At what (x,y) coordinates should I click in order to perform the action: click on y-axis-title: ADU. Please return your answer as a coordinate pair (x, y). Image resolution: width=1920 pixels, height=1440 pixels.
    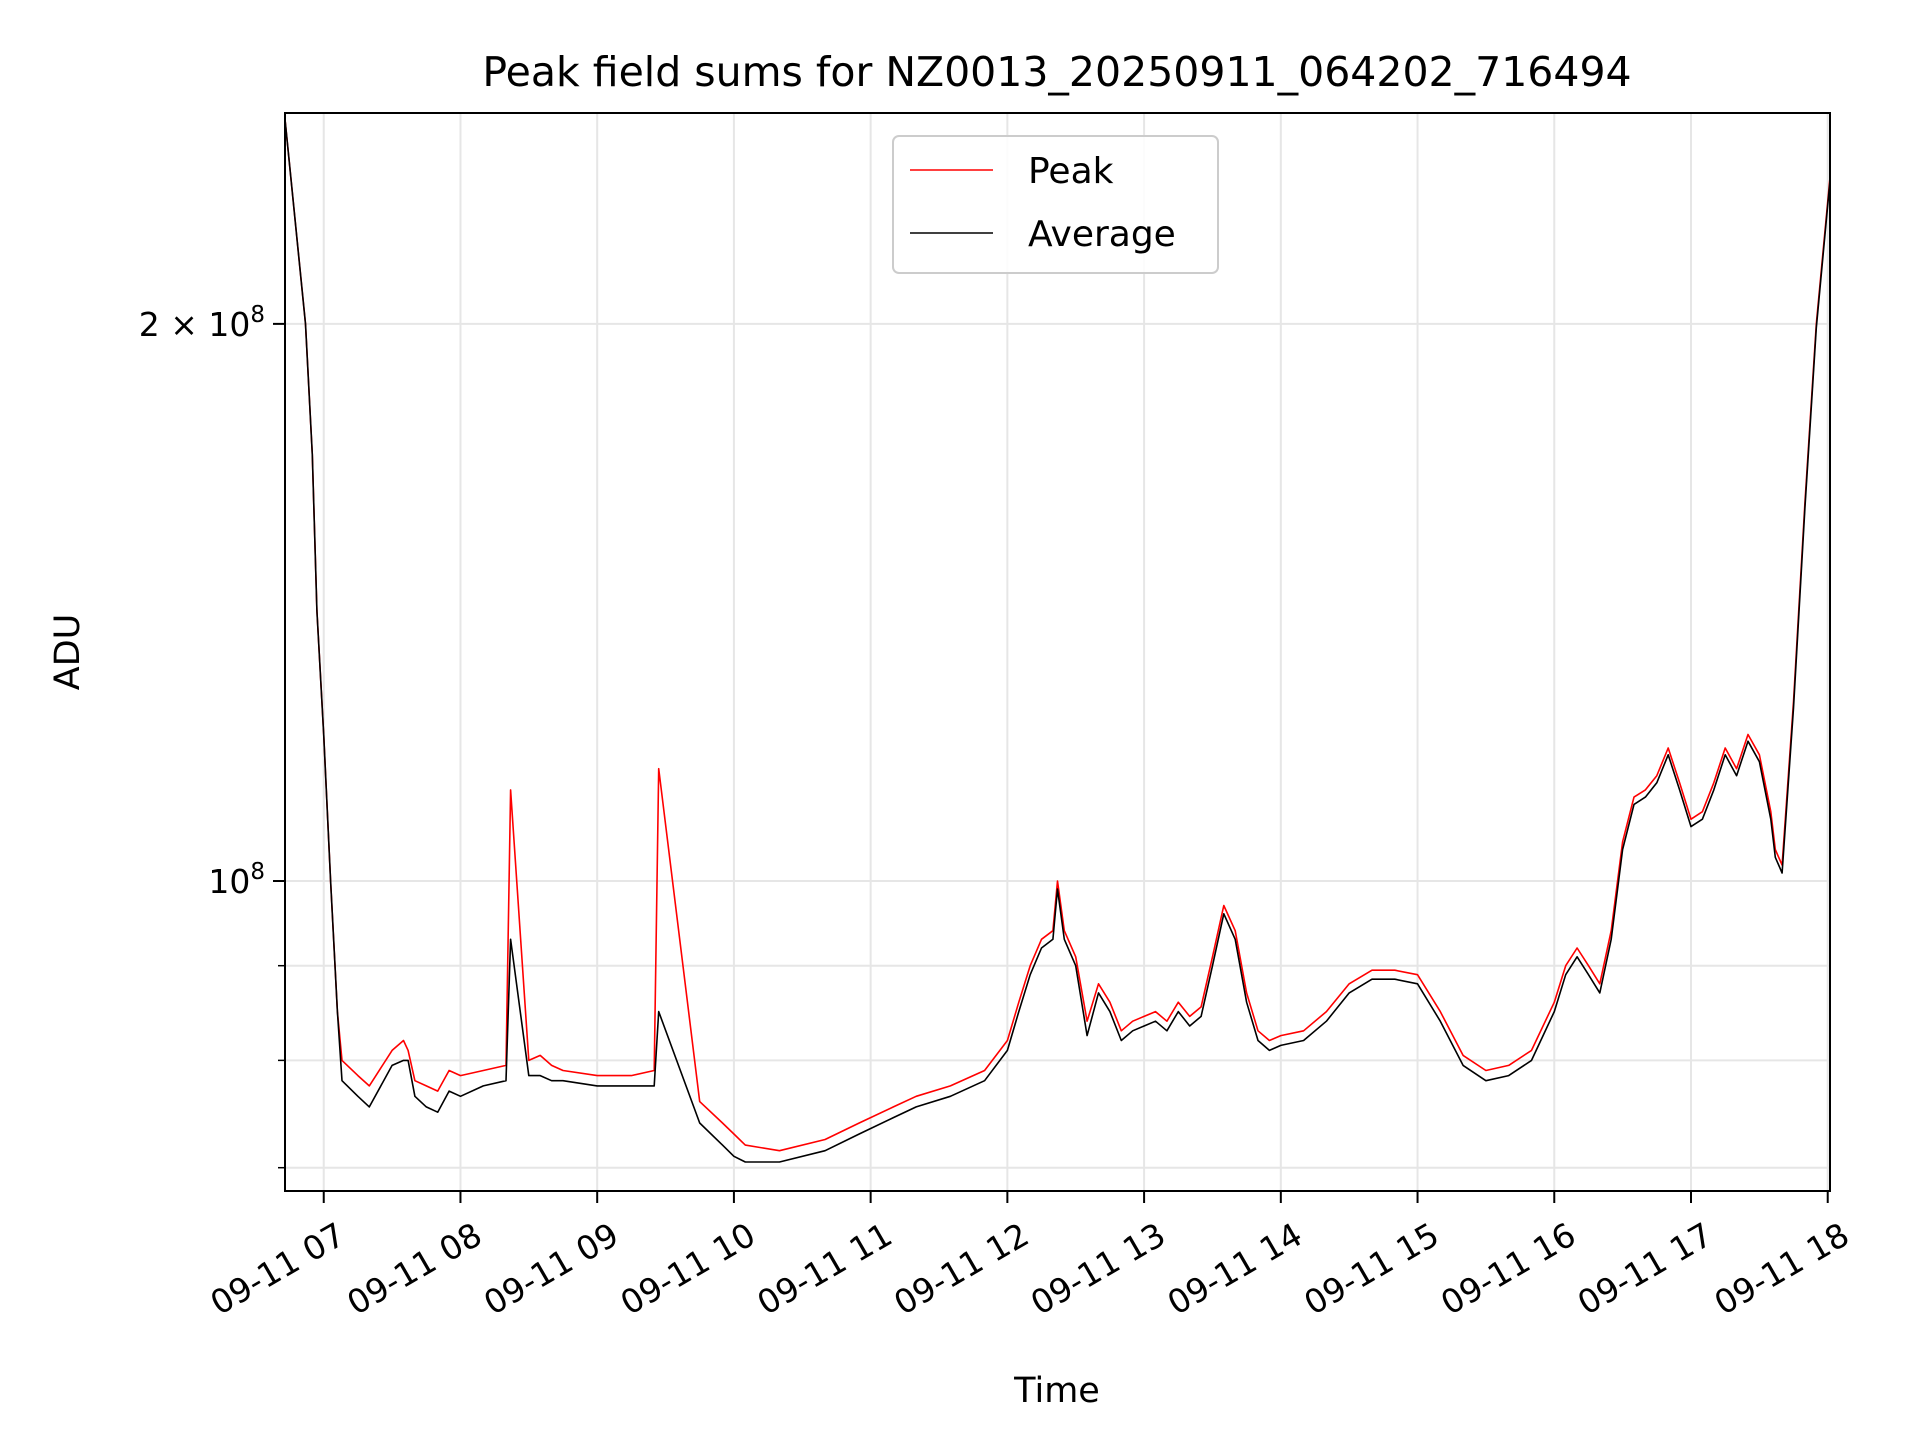
    Looking at the image, I should click on (68, 652).